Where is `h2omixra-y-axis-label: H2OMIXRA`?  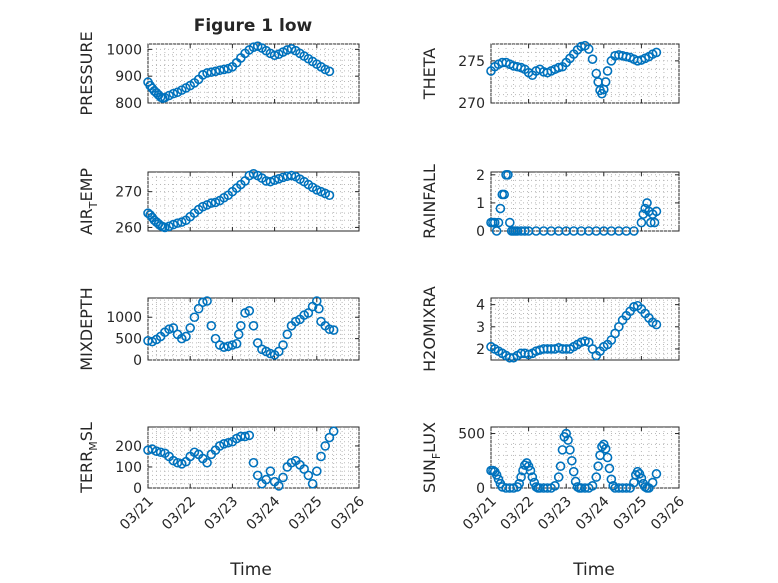 h2omixra-y-axis-label: H2OMIXRA is located at coordinates (429, 329).